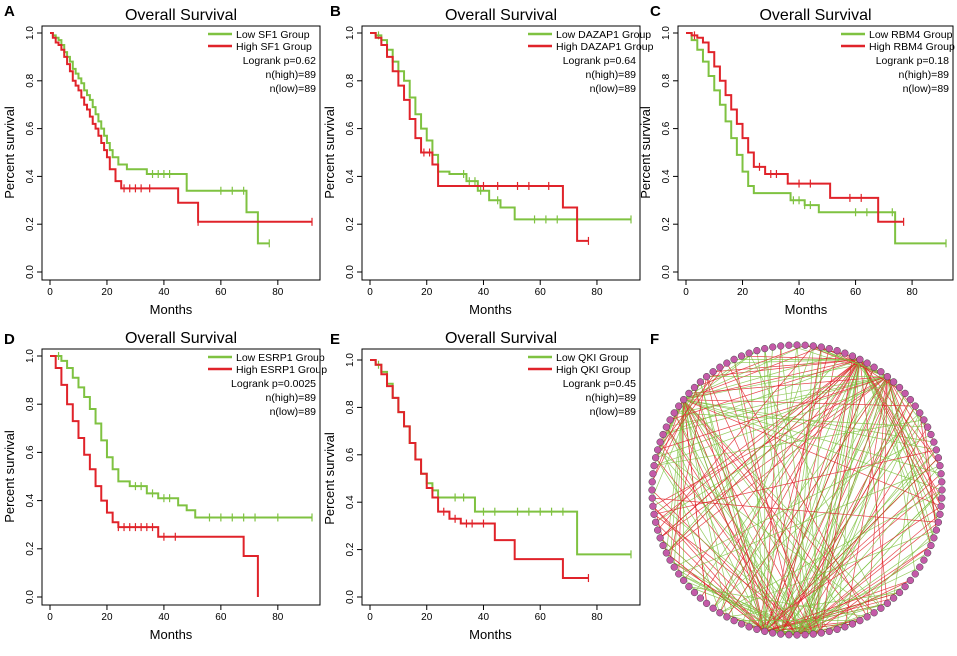 The image size is (957, 656). What do you see at coordinates (181, 338) in the screenshot?
I see `chart-title: Overall Survival` at bounding box center [181, 338].